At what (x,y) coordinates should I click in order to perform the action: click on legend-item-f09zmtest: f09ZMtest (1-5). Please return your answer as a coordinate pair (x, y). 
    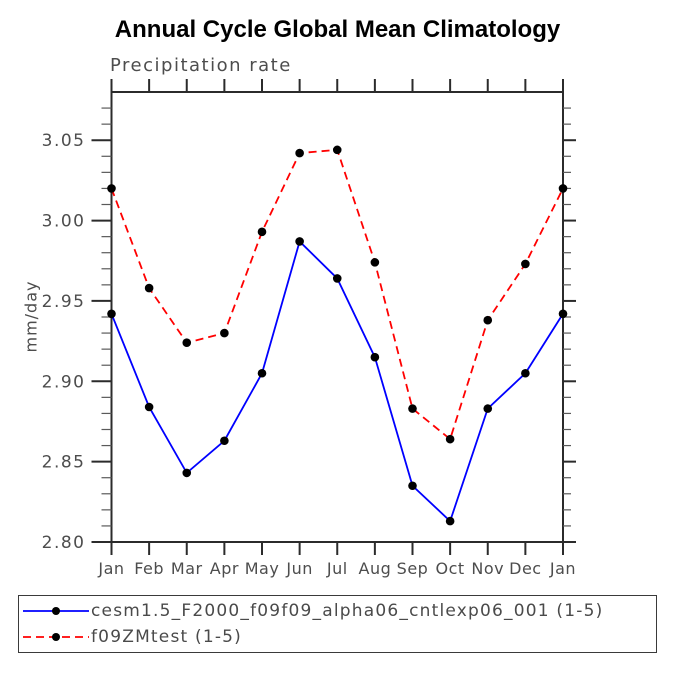
    Looking at the image, I should click on (338, 637).